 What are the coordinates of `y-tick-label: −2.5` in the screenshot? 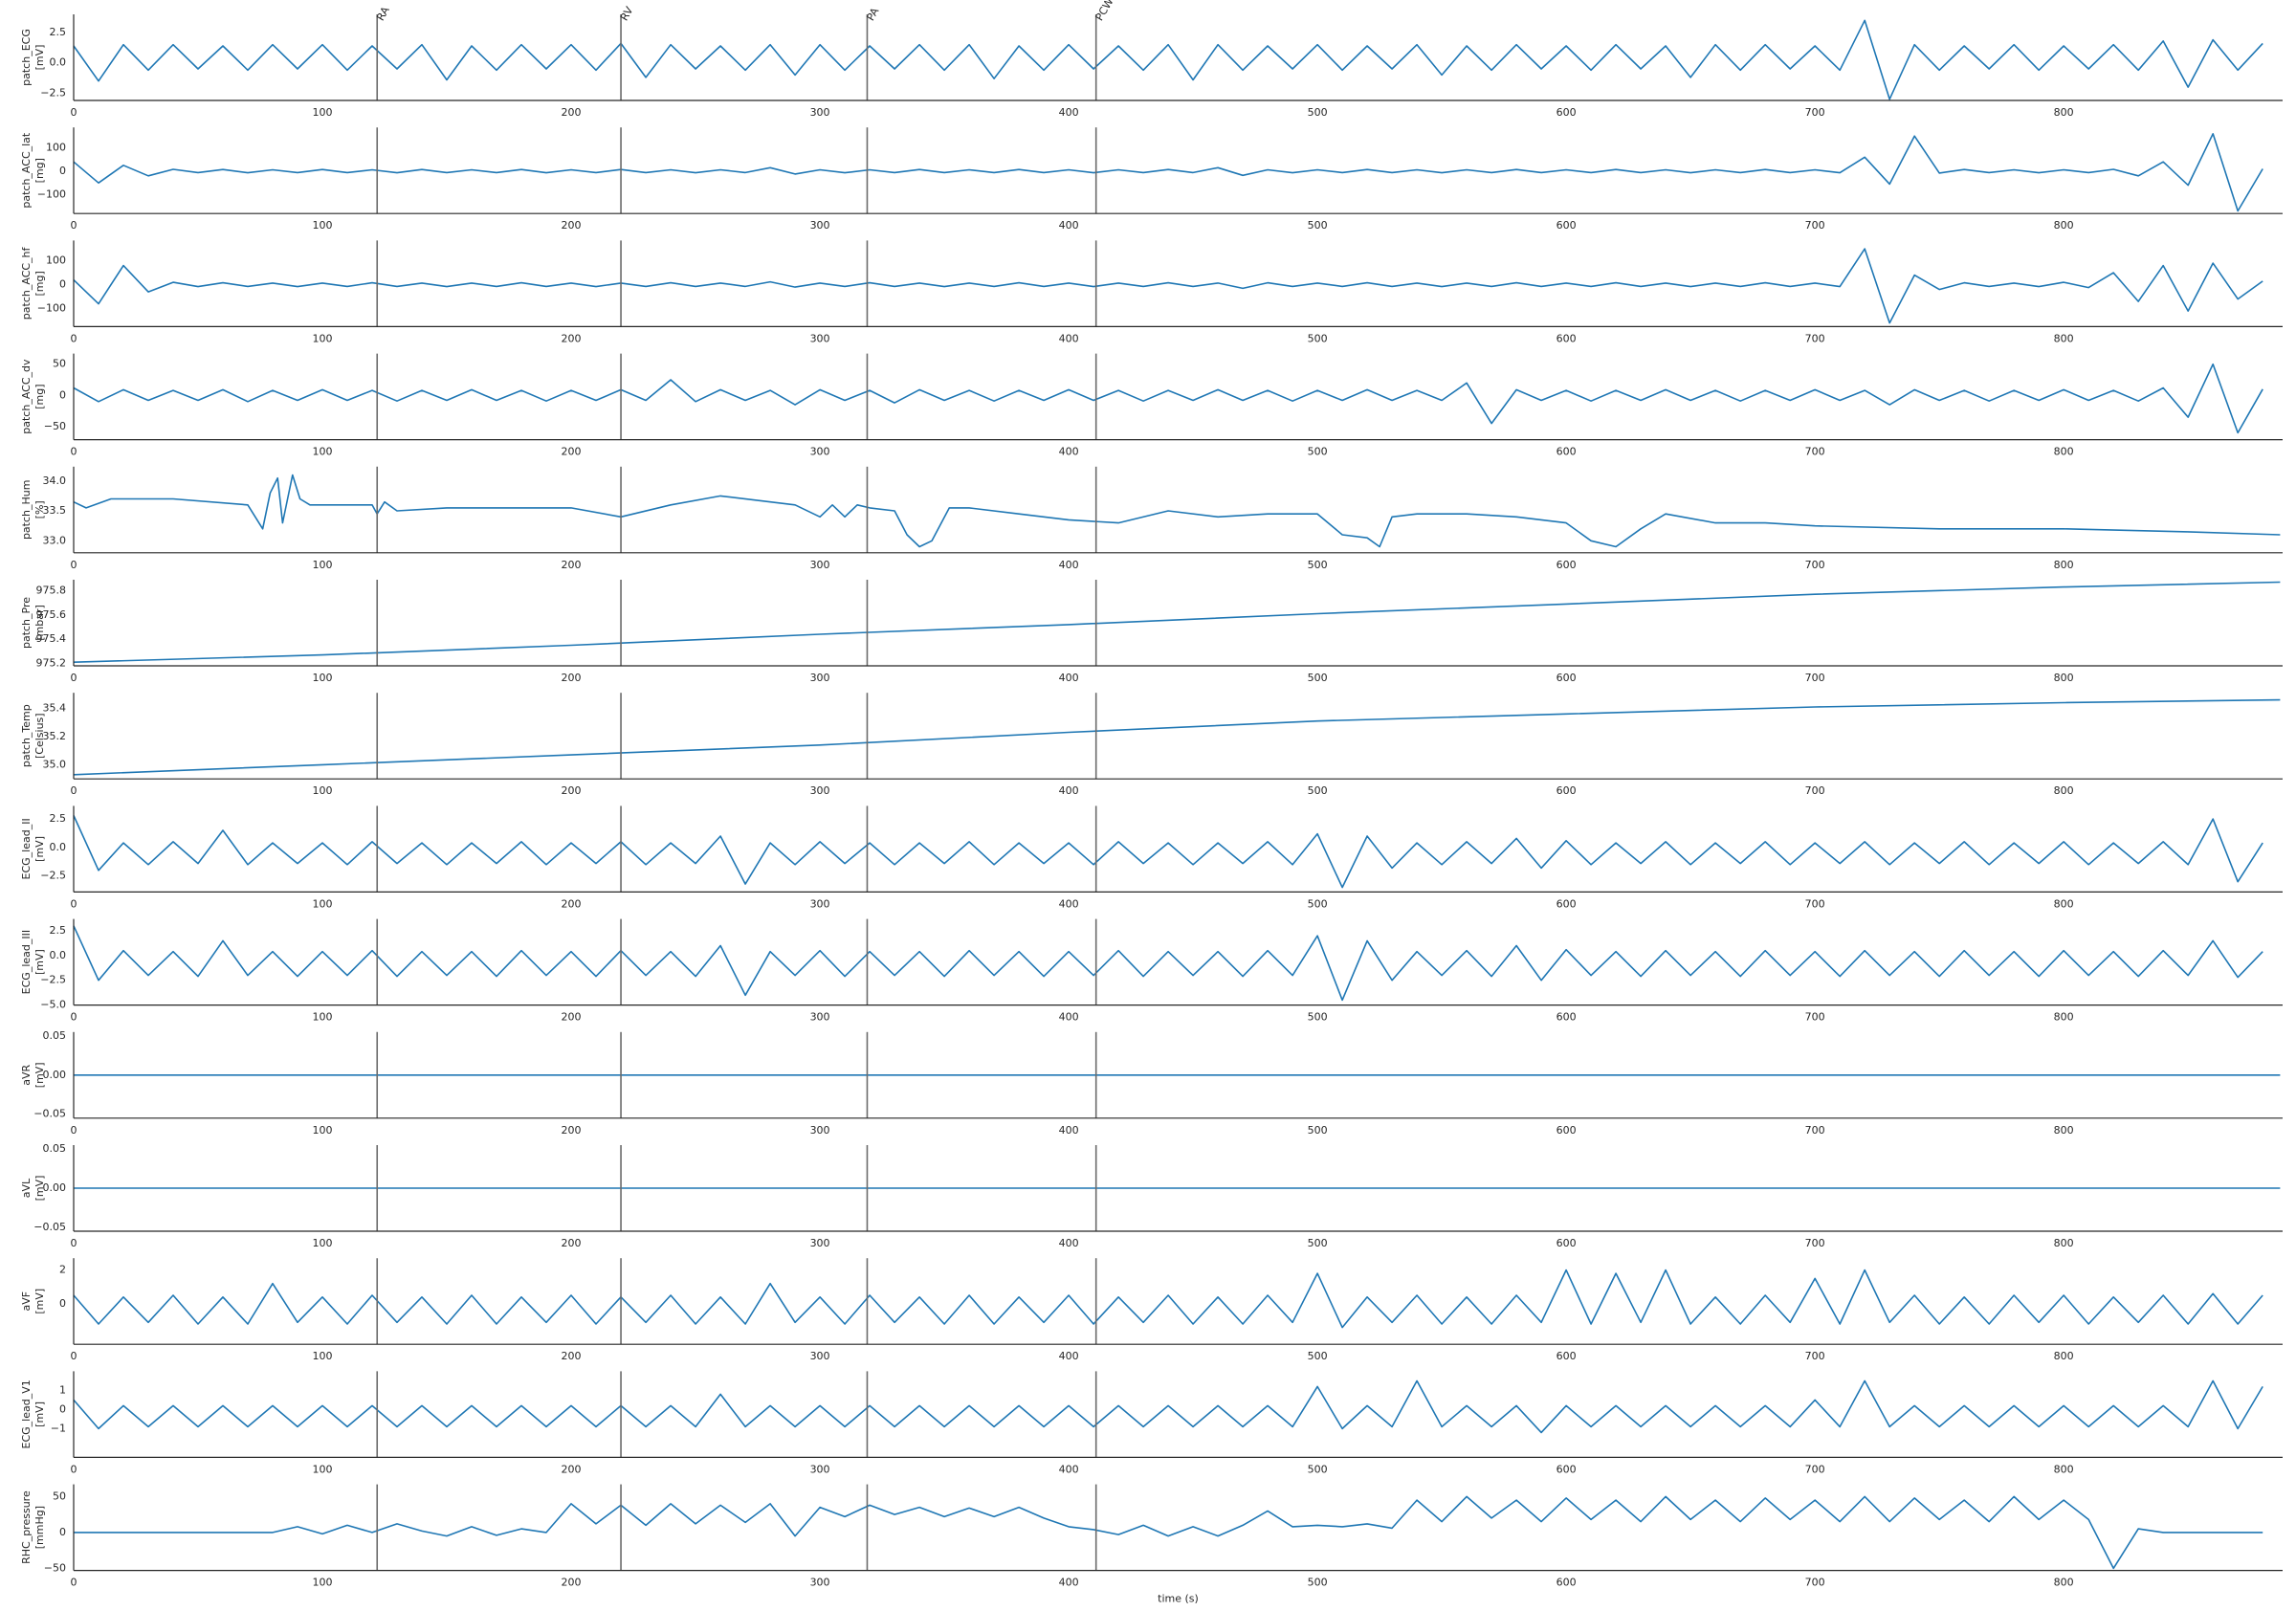 It's located at (53, 92).